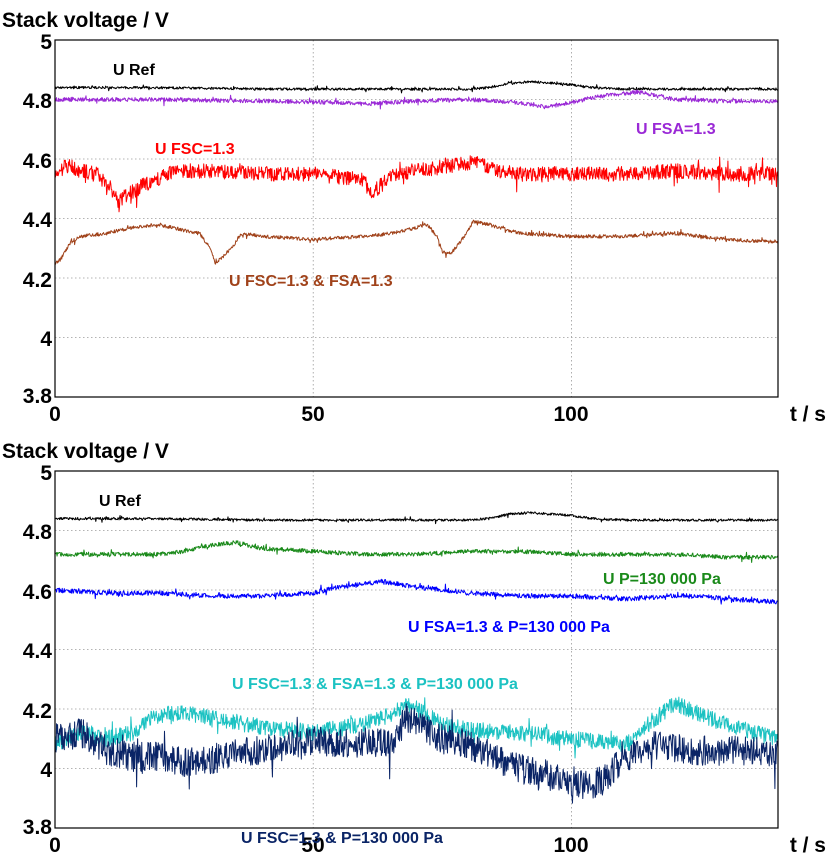 Image resolution: width=830 pixels, height=860 pixels. I want to click on top-y-tick-label: 4.6, so click(37, 161).